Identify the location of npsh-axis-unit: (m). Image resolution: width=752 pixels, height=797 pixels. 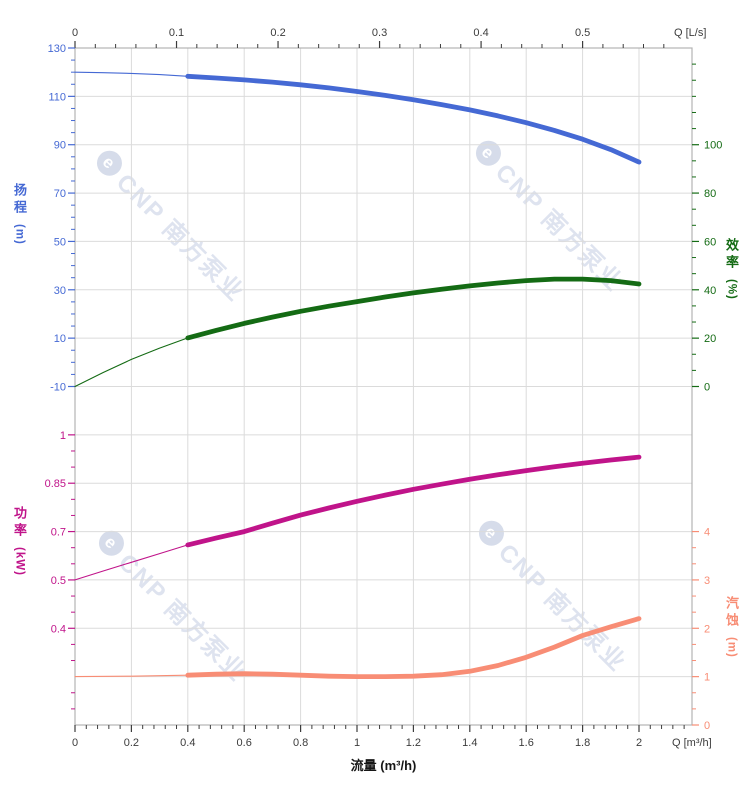
(731, 647).